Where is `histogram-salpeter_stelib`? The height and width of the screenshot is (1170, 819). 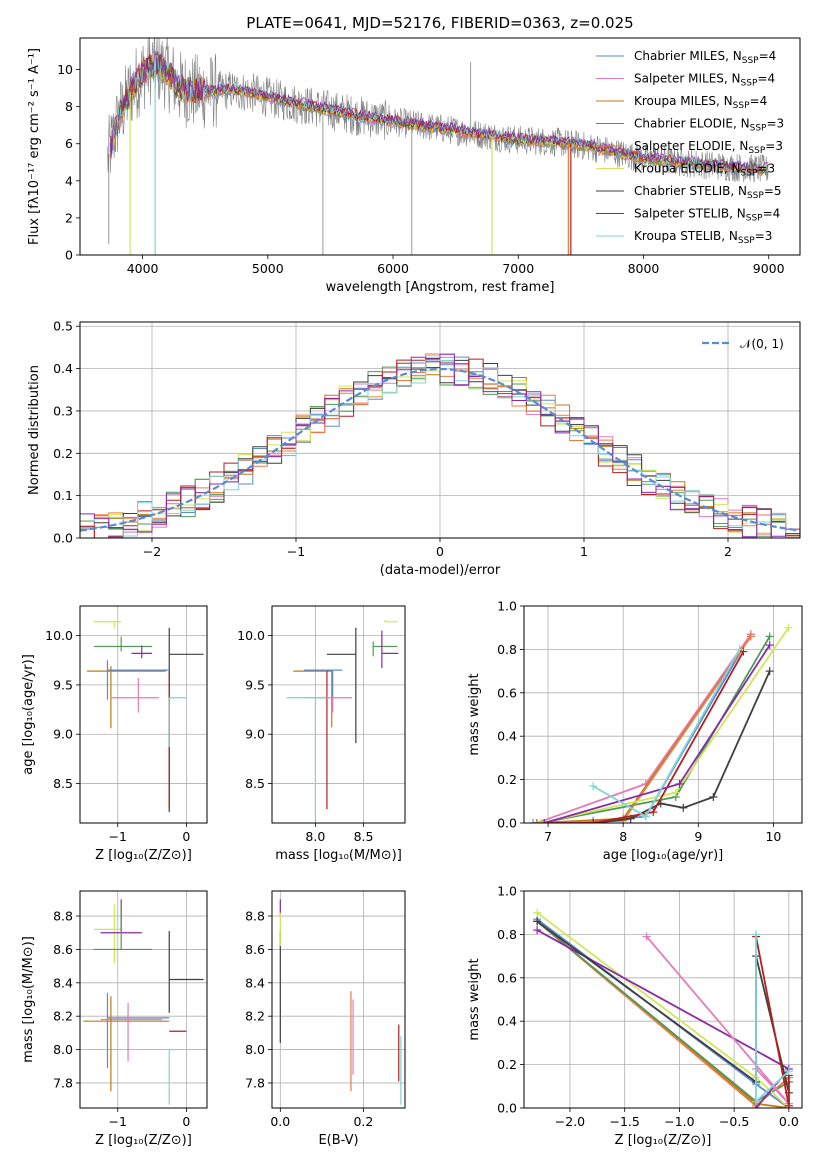
histogram-salpeter_stelib is located at coordinates (440, 448).